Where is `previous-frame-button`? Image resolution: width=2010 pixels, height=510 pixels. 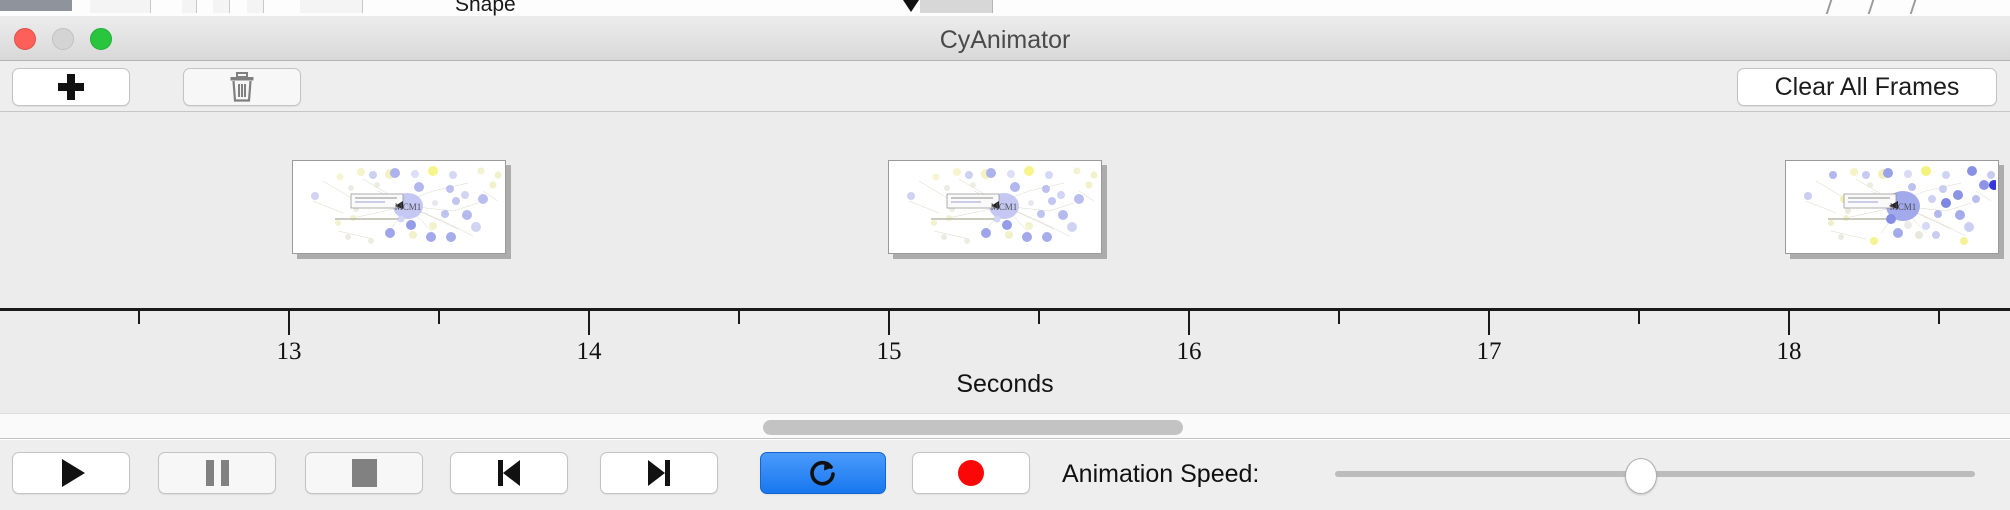 previous-frame-button is located at coordinates (509, 473).